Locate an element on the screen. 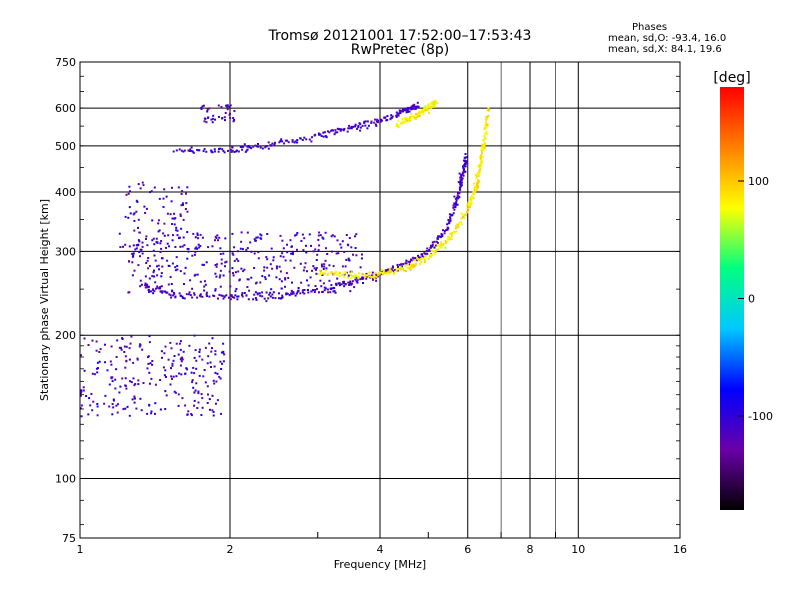 The height and width of the screenshot is (600, 800). phases-o-stats: mean, sd,O: -93.4, 16.0 is located at coordinates (667, 38).